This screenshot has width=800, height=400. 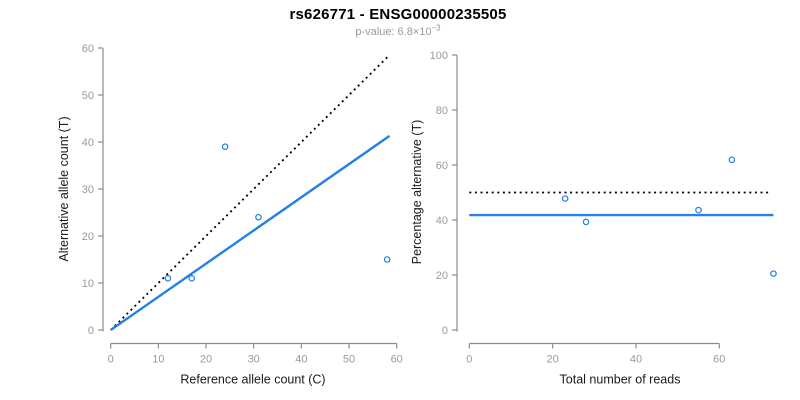 I want to click on y-tick-label: 100, so click(x=439, y=56).